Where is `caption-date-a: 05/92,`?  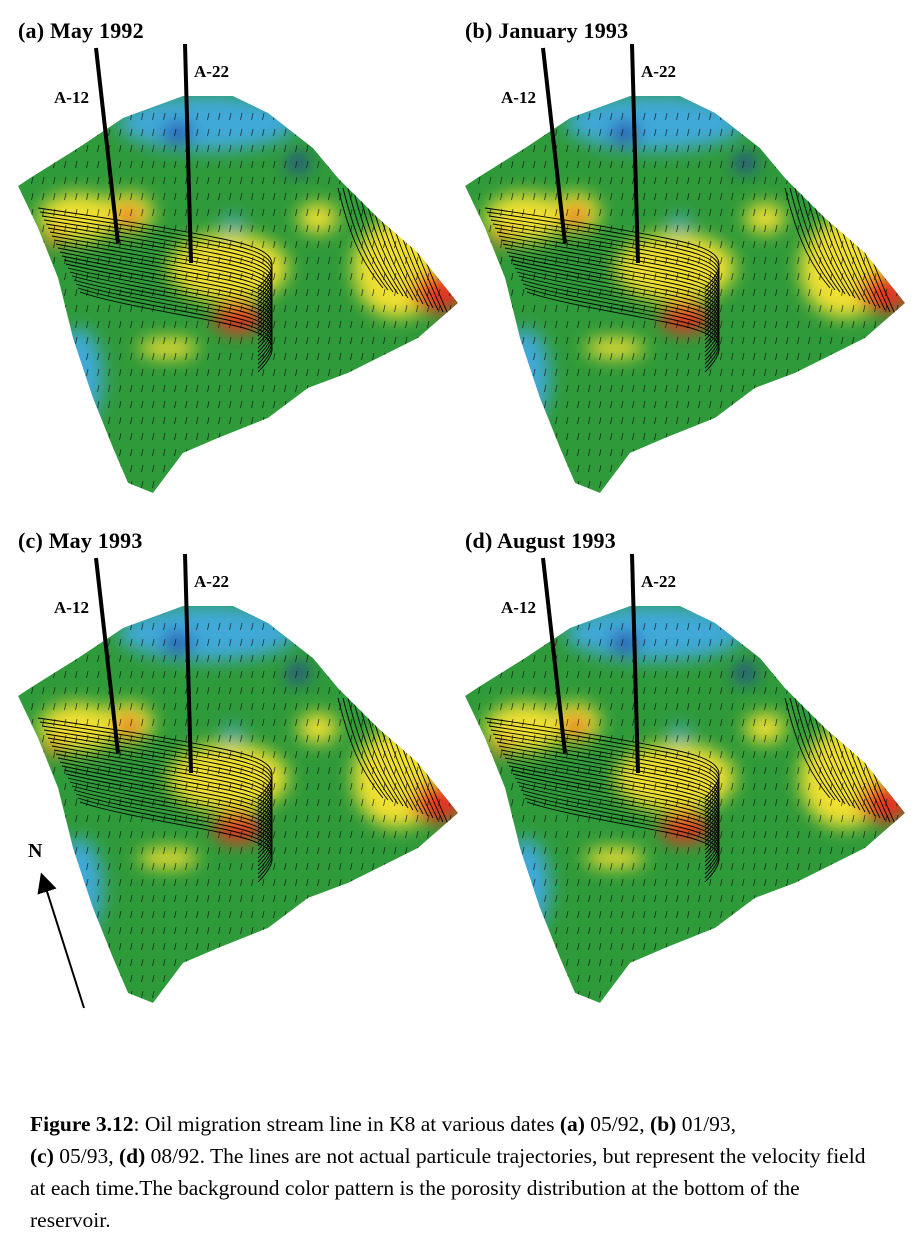 caption-date-a: 05/92, is located at coordinates (617, 1124).